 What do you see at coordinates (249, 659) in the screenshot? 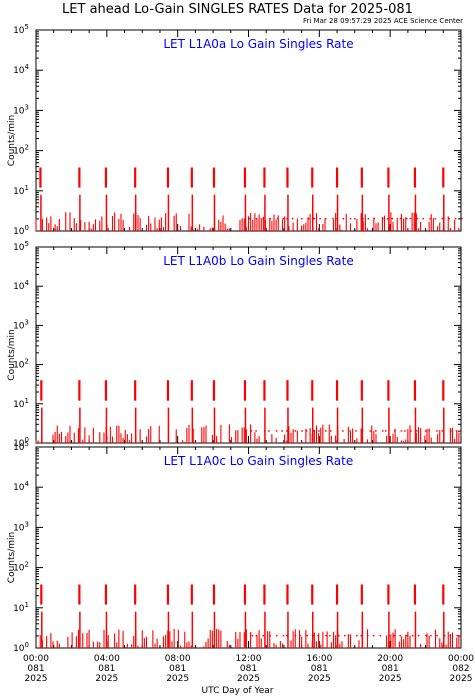
I see `x-tick-time: 12:00` at bounding box center [249, 659].